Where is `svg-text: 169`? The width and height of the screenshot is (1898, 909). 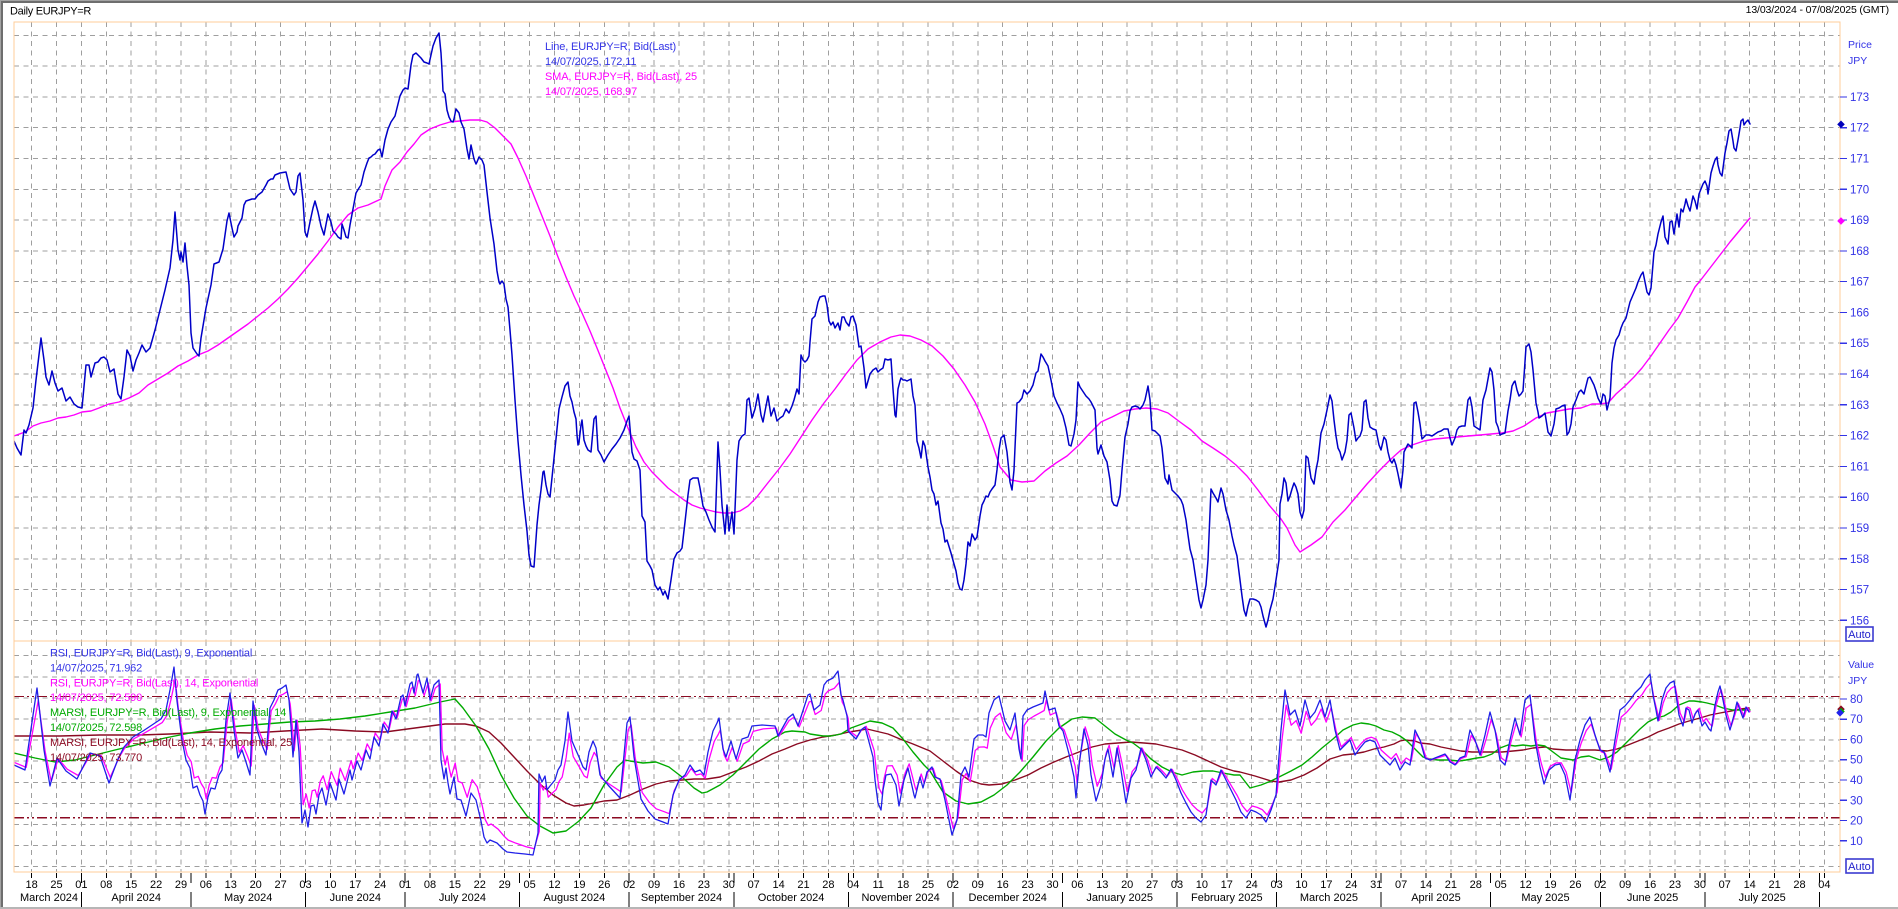 svg-text: 169 is located at coordinates (1859, 221).